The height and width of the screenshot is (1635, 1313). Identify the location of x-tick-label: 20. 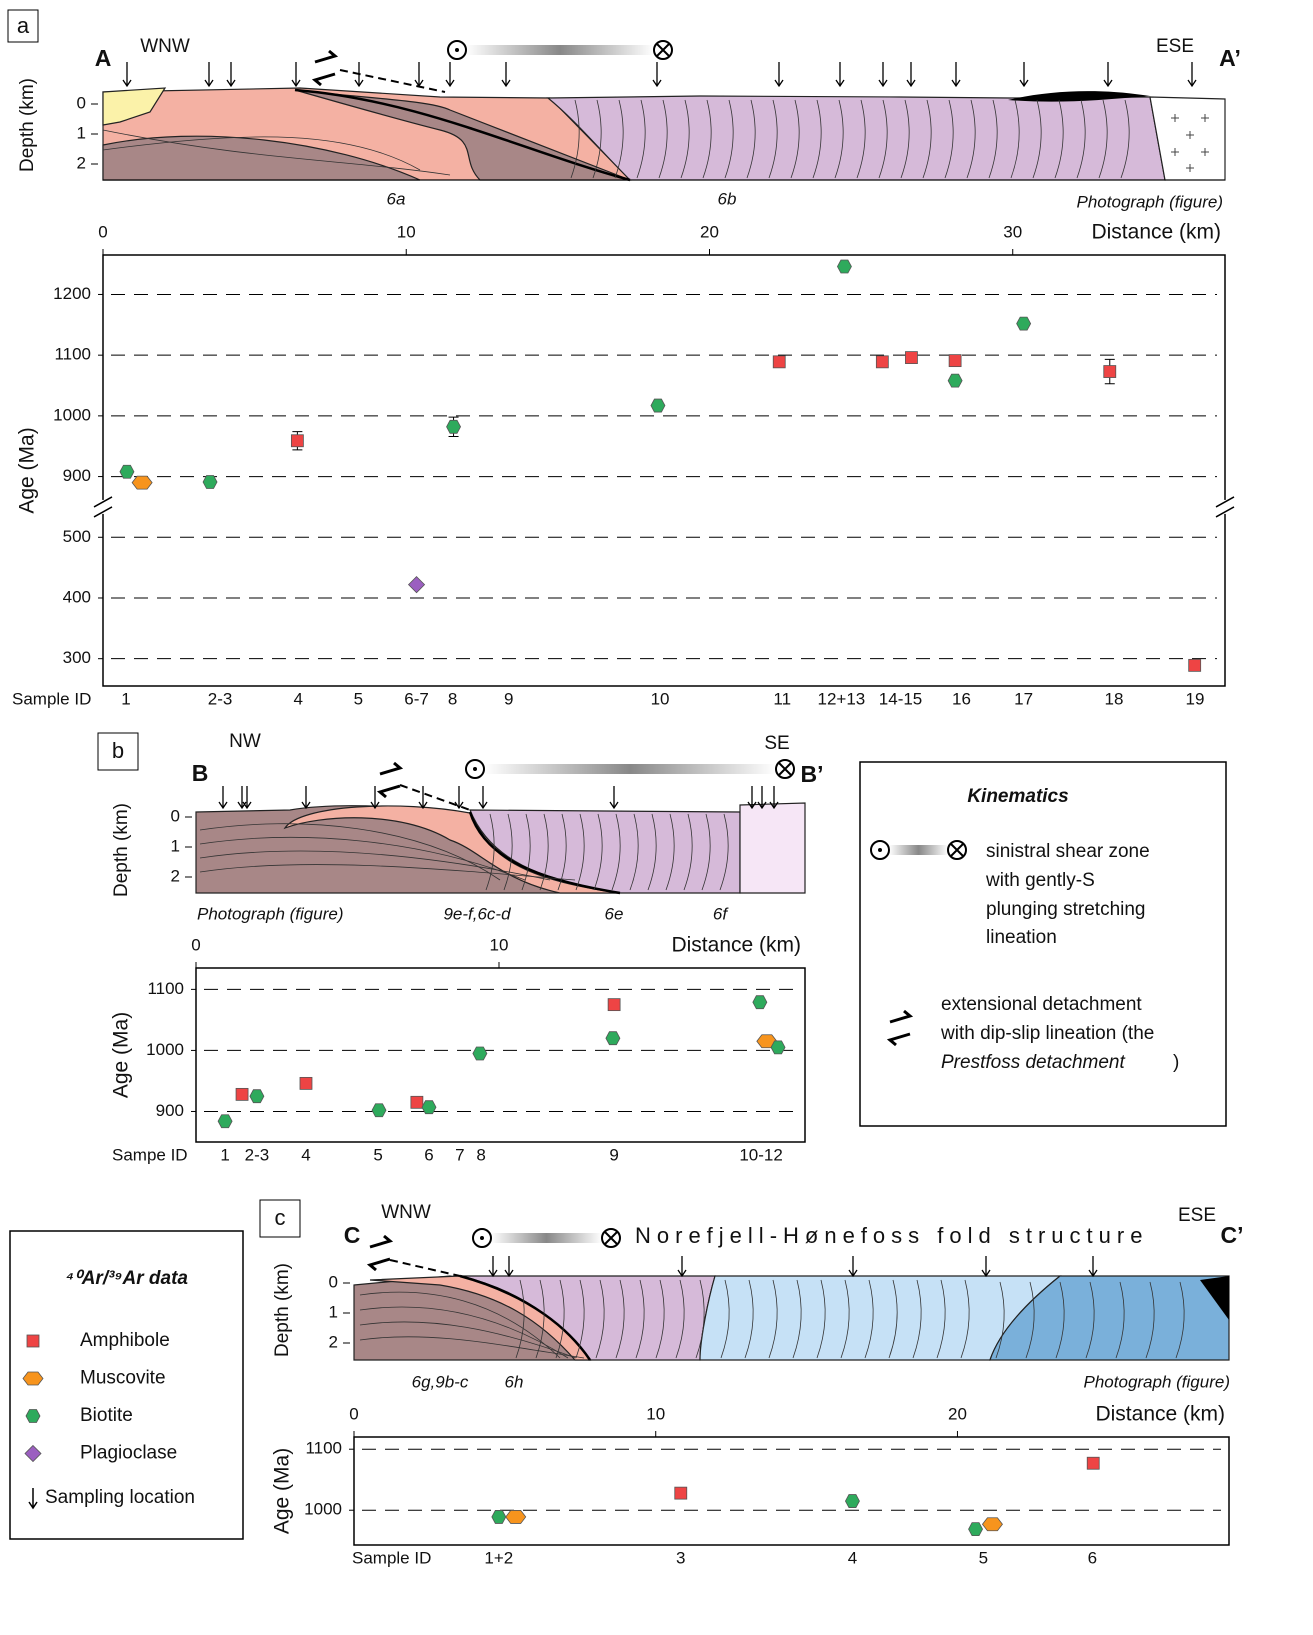
(709, 231).